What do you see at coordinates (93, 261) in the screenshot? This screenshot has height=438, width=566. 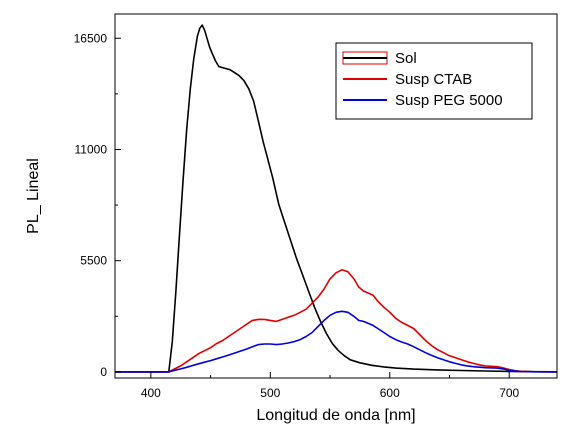 I see `y-tick-label: 5500` at bounding box center [93, 261].